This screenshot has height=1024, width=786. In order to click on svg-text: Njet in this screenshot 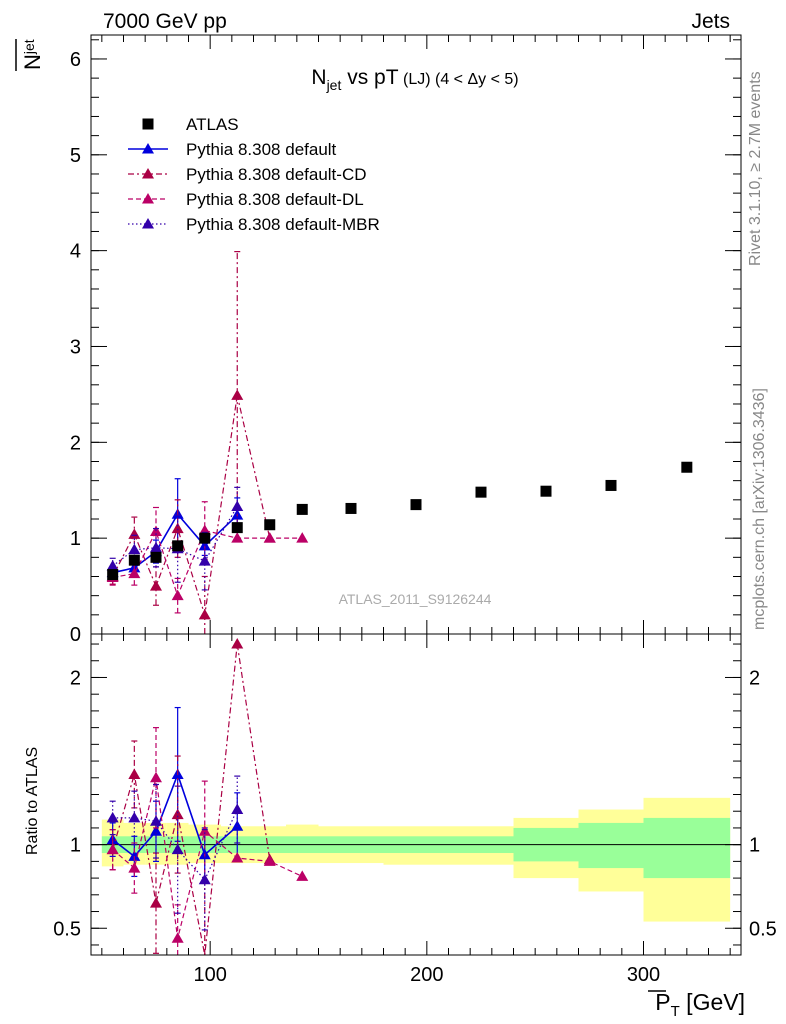, I will do `click(32, 54)`.